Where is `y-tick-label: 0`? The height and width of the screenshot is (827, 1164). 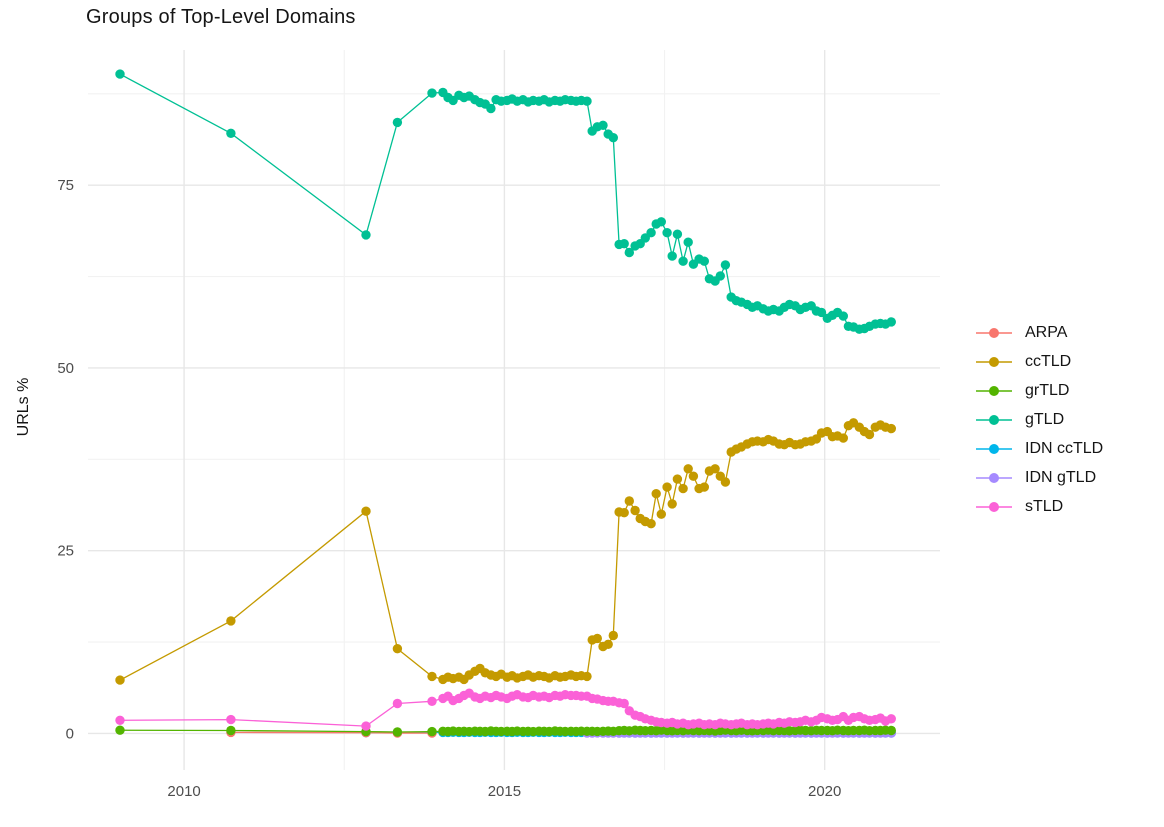 y-tick-label: 0 is located at coordinates (70, 733).